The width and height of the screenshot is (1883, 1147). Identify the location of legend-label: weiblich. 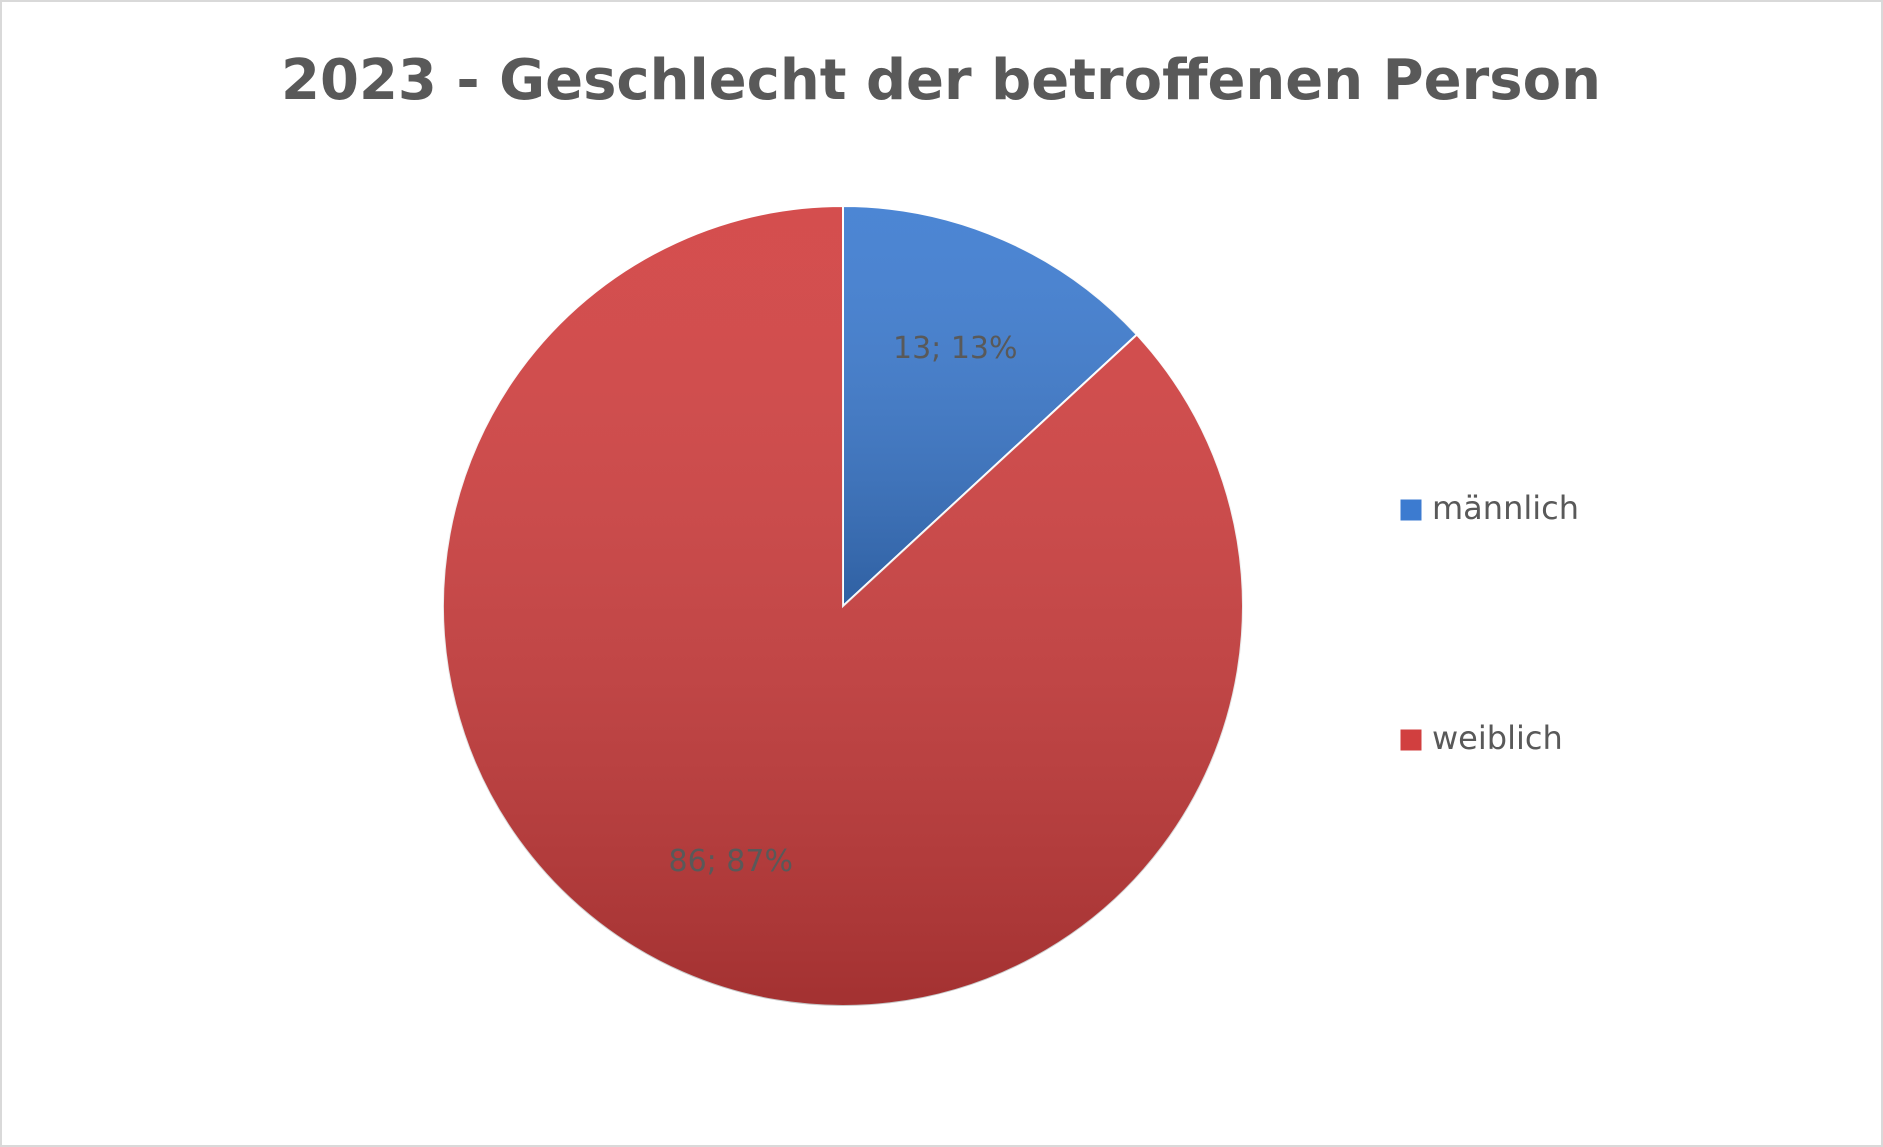
(1497, 738).